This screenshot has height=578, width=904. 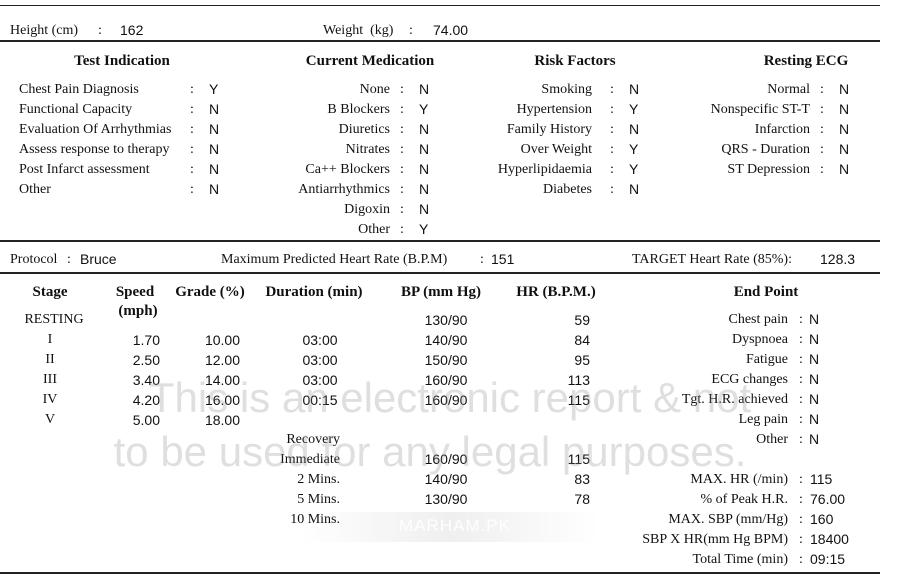 What do you see at coordinates (788, 89) in the screenshot?
I see `item-label: Normal` at bounding box center [788, 89].